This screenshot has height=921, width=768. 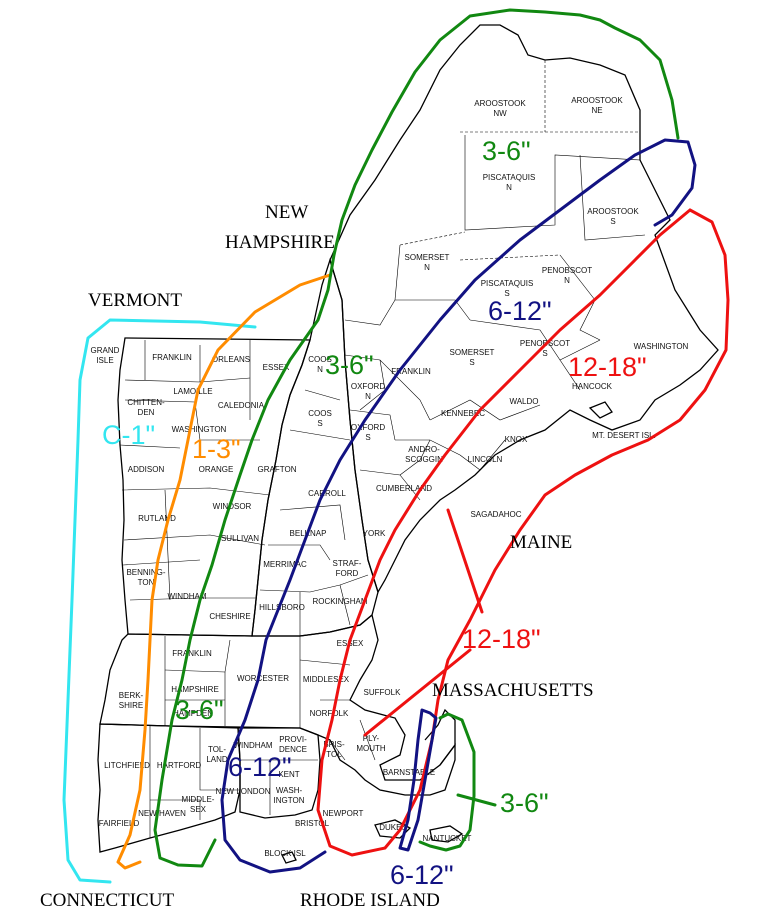 What do you see at coordinates (326, 679) in the screenshot?
I see `county-label: MIDDLESEX` at bounding box center [326, 679].